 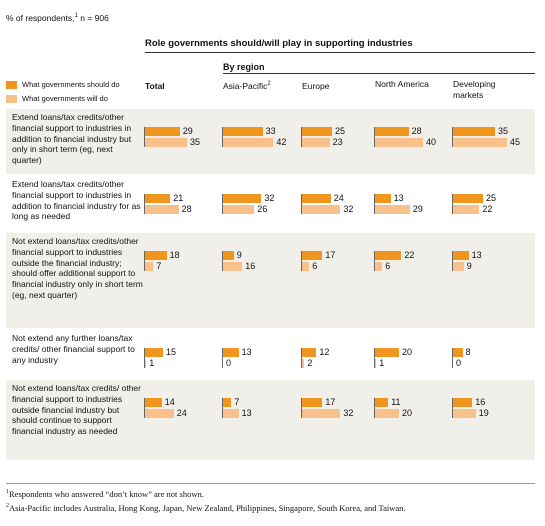 What do you see at coordinates (246, 352) in the screenshot?
I see `value-should-asia-pacific-row-4: 13` at bounding box center [246, 352].